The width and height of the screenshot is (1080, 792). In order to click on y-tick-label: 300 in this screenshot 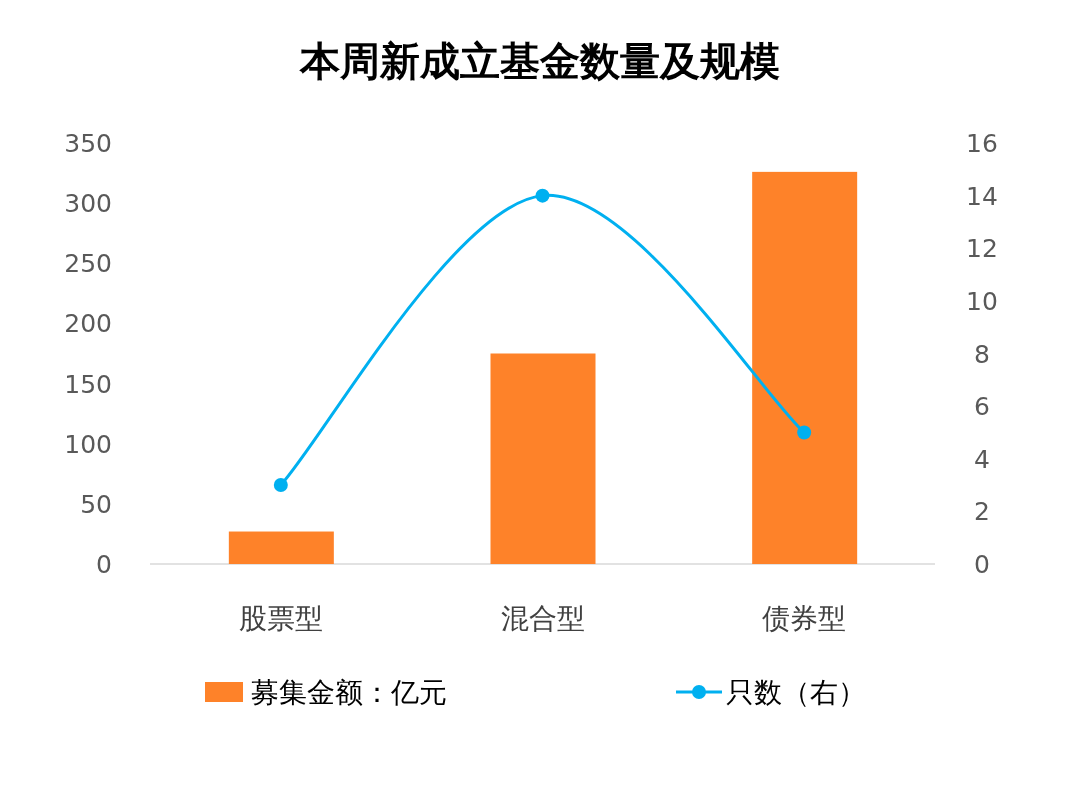, I will do `click(88, 204)`.